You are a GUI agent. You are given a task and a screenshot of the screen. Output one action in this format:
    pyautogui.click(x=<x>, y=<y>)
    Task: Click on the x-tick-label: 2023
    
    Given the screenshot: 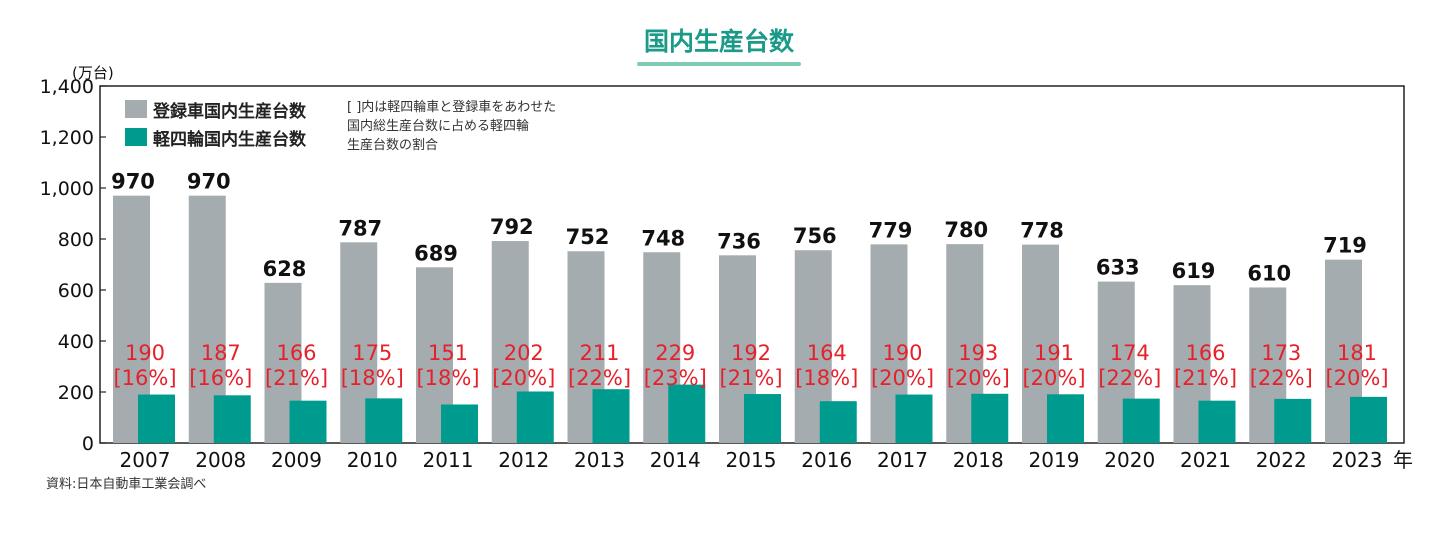 What is the action you would take?
    pyautogui.click(x=1357, y=460)
    